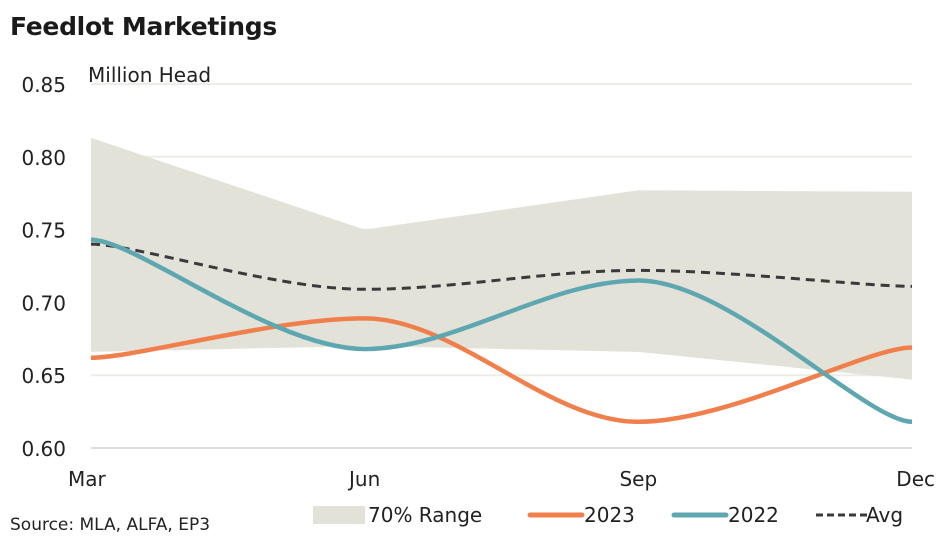 The width and height of the screenshot is (947, 541). I want to click on y-tick-label: 0.85, so click(43, 85).